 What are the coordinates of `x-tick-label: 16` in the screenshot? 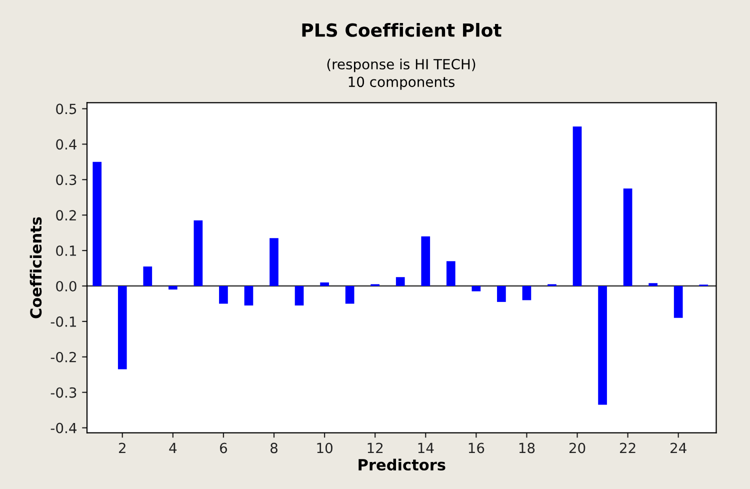 It's located at (476, 448).